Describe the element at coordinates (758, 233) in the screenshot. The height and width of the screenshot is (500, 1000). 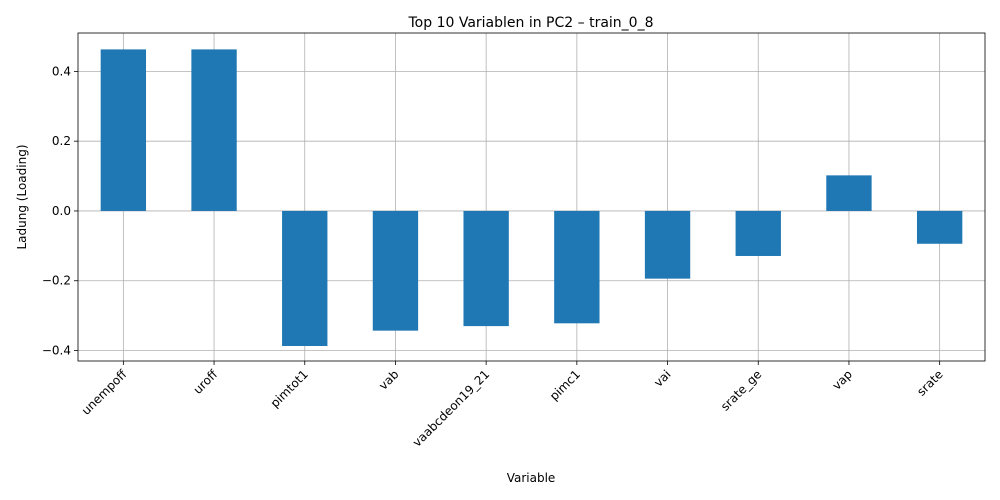
I see `bar-srate_ge` at that location.